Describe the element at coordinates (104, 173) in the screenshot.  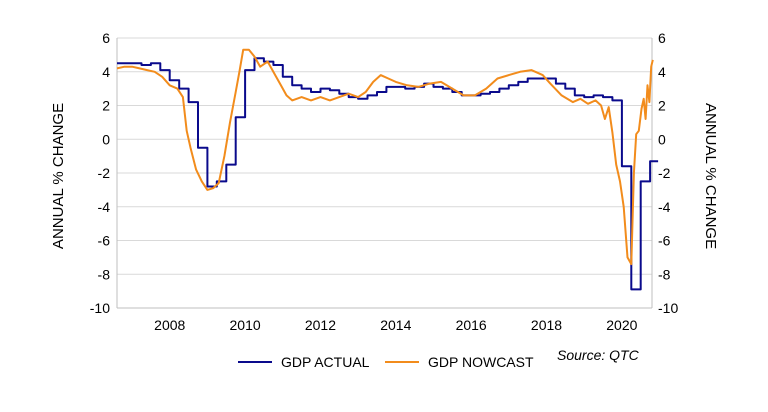
I see `y-tick-label-left: -2` at that location.